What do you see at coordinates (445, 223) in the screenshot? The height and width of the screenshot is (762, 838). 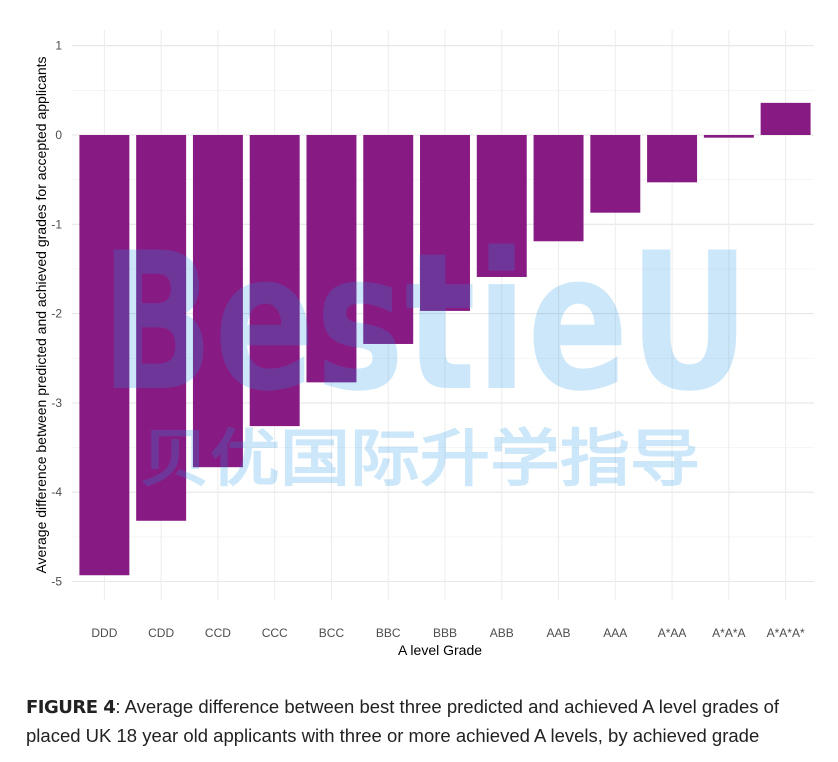 I see `bar-bbb` at bounding box center [445, 223].